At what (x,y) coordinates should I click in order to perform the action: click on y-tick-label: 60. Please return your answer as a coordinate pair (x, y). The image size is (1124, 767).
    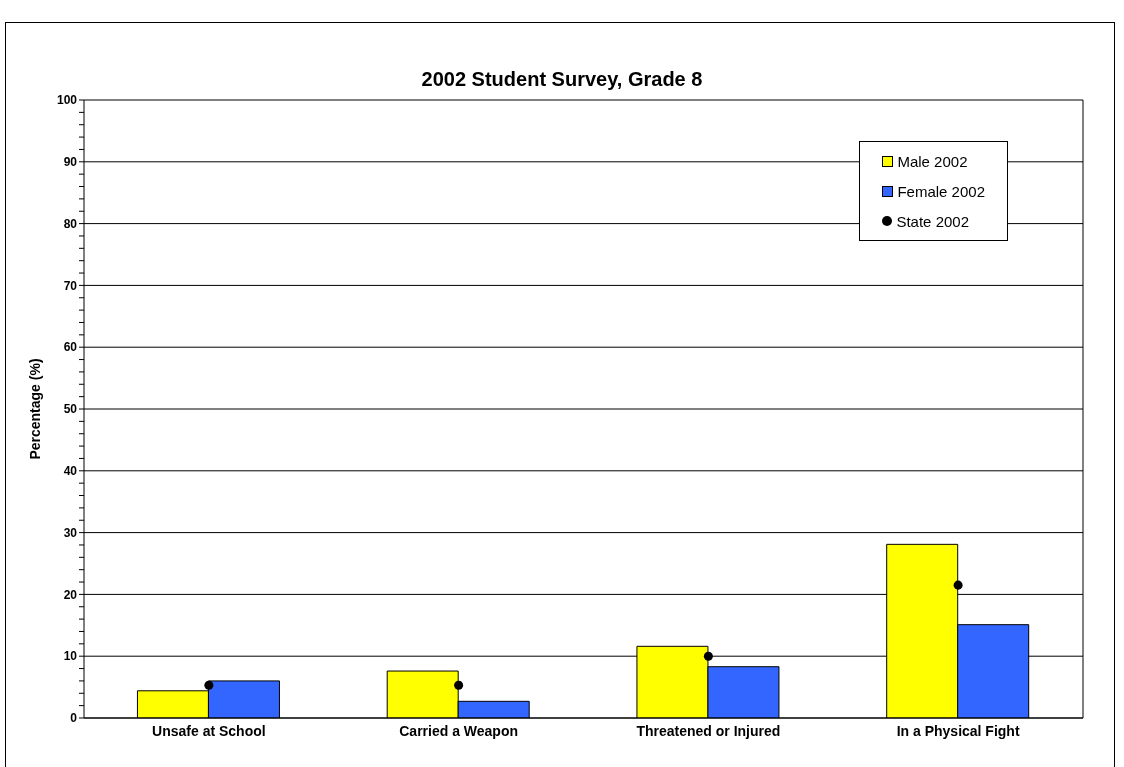
    Looking at the image, I should click on (70, 347).